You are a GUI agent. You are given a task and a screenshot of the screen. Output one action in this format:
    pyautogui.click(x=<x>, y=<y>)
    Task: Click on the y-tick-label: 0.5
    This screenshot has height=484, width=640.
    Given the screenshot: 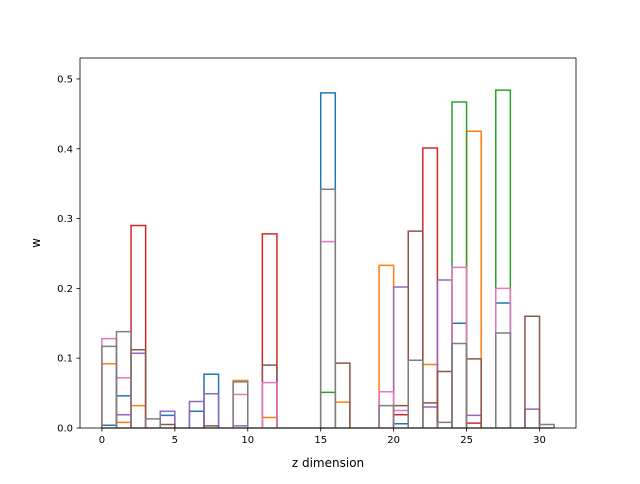 What is the action you would take?
    pyautogui.click(x=65, y=79)
    